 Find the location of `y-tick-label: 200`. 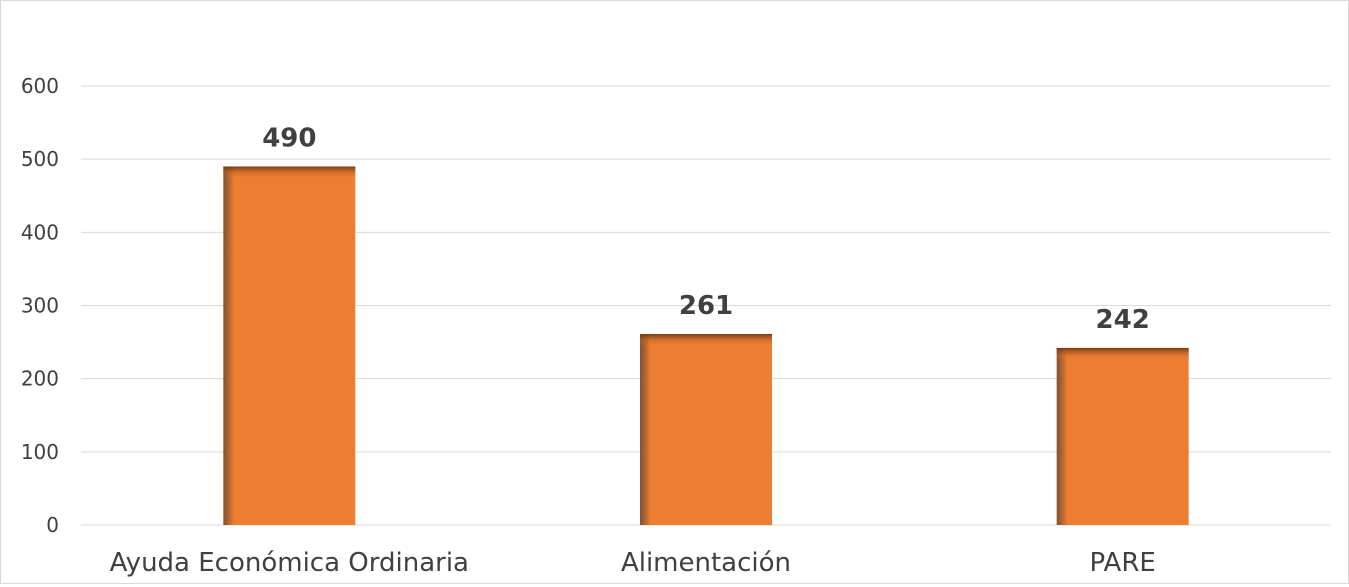

y-tick-label: 200 is located at coordinates (40, 379).